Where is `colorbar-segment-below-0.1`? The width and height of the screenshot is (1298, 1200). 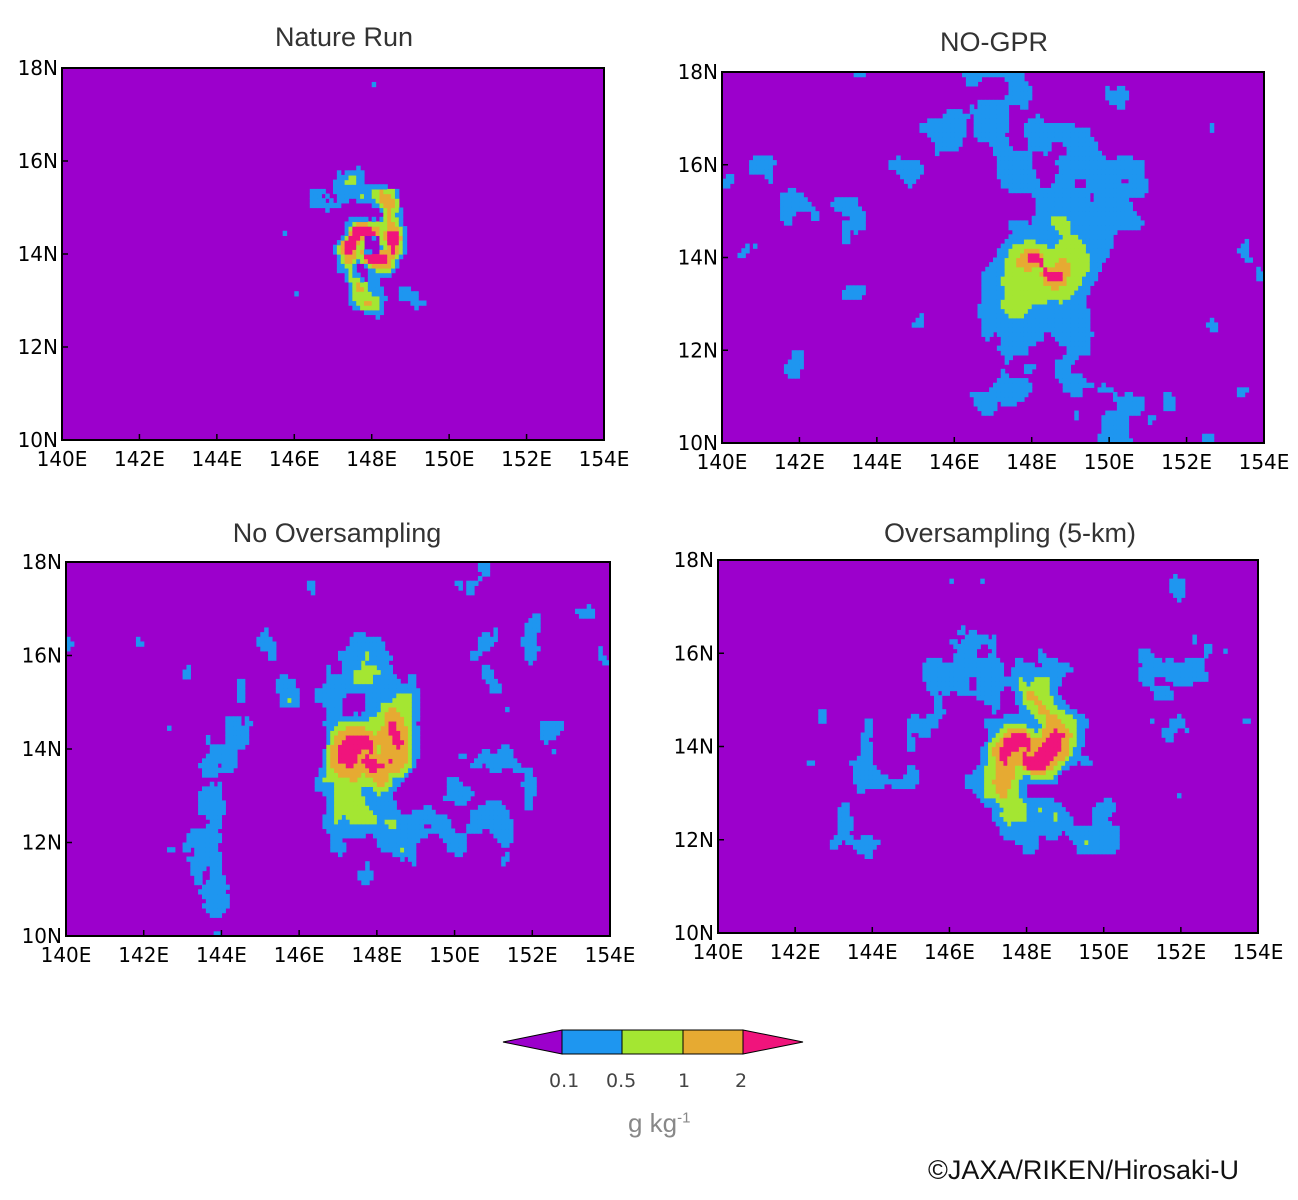
colorbar-segment-below-0.1 is located at coordinates (532, 1042).